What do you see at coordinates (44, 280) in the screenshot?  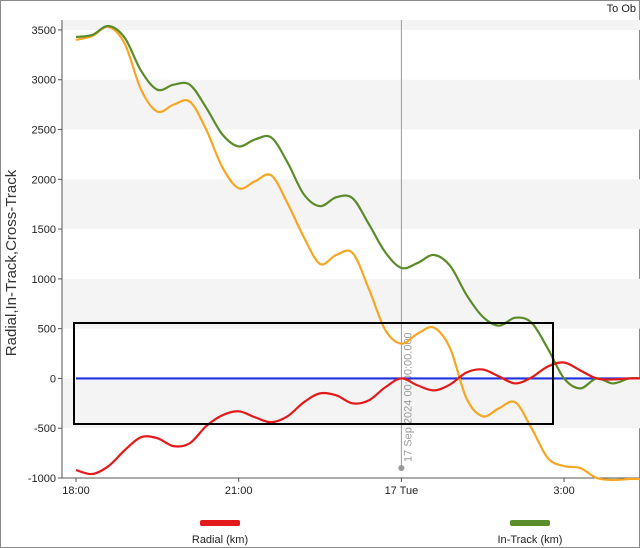 I see `y-tick-label: 1000` at bounding box center [44, 280].